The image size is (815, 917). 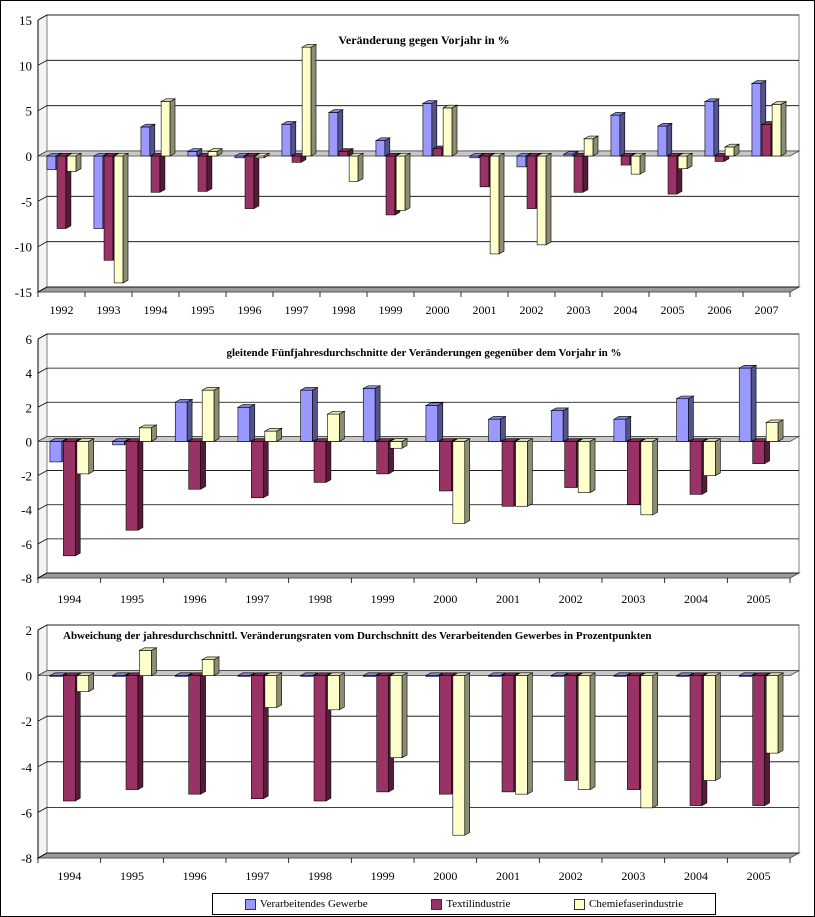 What do you see at coordinates (720, 310) in the screenshot?
I see `x-tick-label: 2006` at bounding box center [720, 310].